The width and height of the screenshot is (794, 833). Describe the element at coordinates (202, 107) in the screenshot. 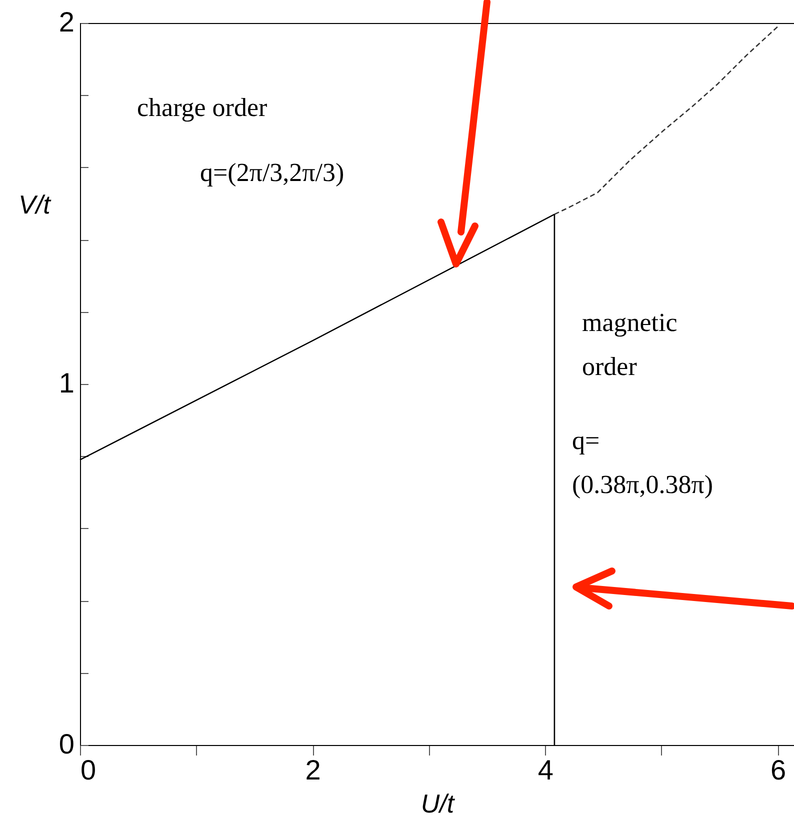

I see `annotation: charge order` at that location.